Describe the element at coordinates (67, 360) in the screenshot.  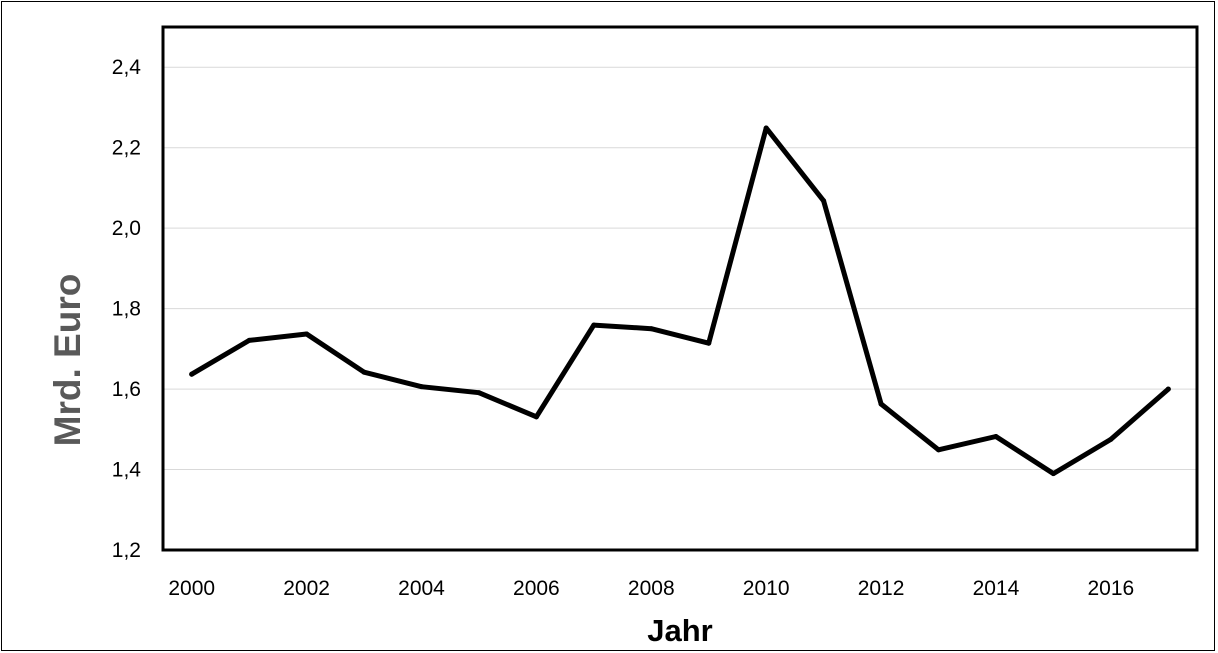
I see `y-axis-label: Mrd. Euro` at that location.